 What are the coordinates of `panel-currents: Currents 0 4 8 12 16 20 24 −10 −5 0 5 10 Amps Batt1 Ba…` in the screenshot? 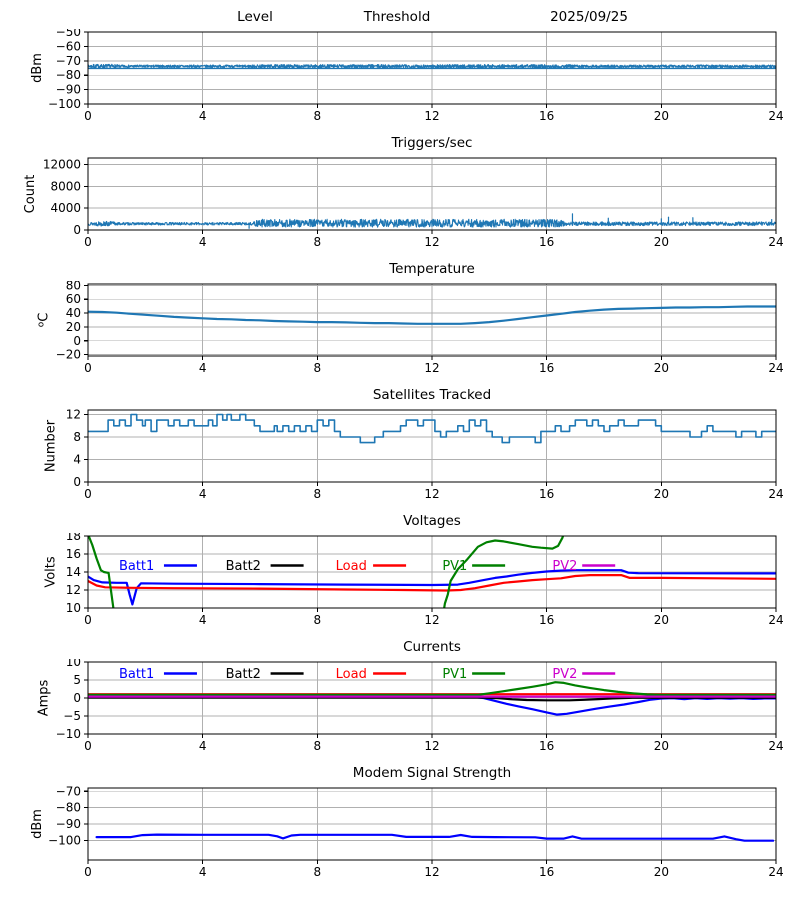 It's located at (400, 698).